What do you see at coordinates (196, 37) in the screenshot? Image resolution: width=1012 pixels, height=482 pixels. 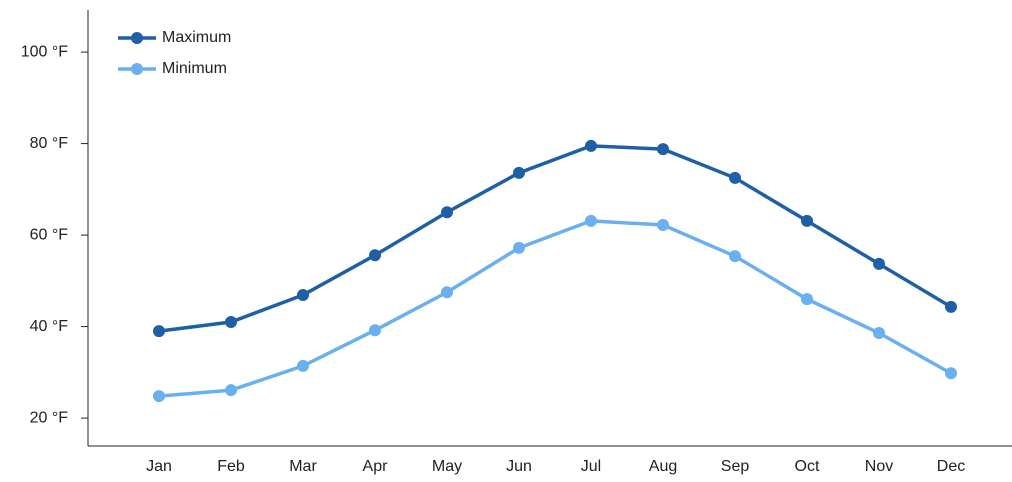 I see `legend-label: Maximum` at bounding box center [196, 37].